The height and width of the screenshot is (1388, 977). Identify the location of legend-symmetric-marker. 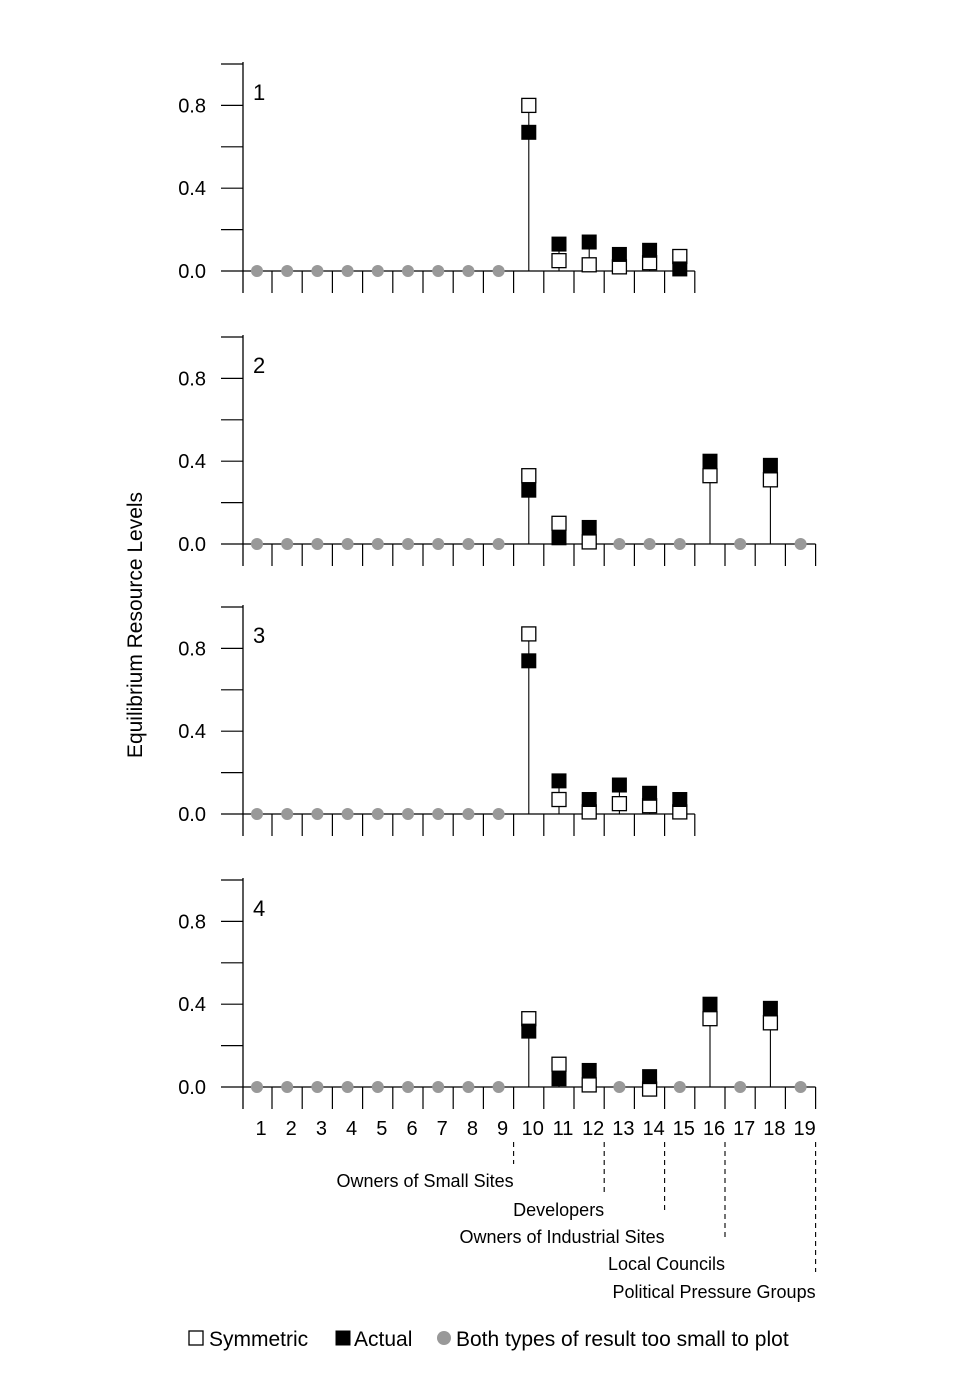
(196, 1338).